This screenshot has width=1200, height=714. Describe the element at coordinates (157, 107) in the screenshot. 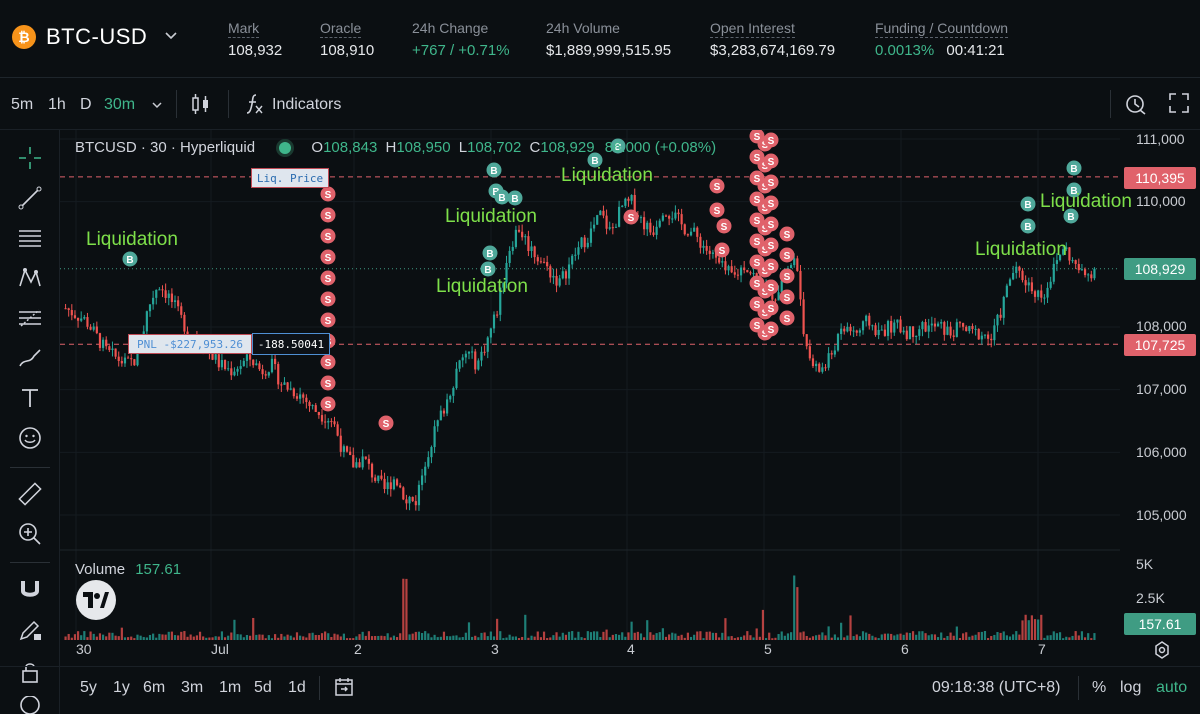

I see `interval-dropdown-icon` at that location.